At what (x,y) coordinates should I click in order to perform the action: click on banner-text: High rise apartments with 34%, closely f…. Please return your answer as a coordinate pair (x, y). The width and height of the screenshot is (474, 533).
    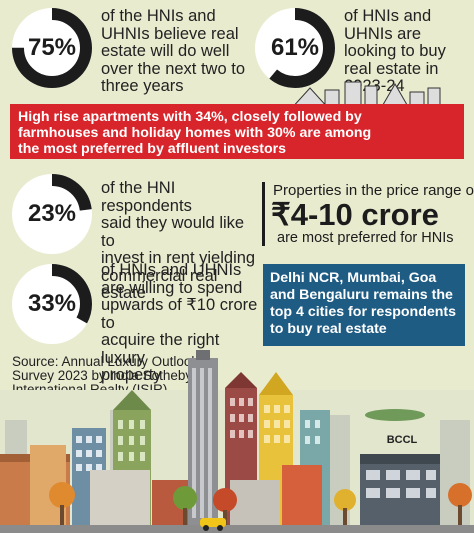
    Looking at the image, I should click on (238, 133).